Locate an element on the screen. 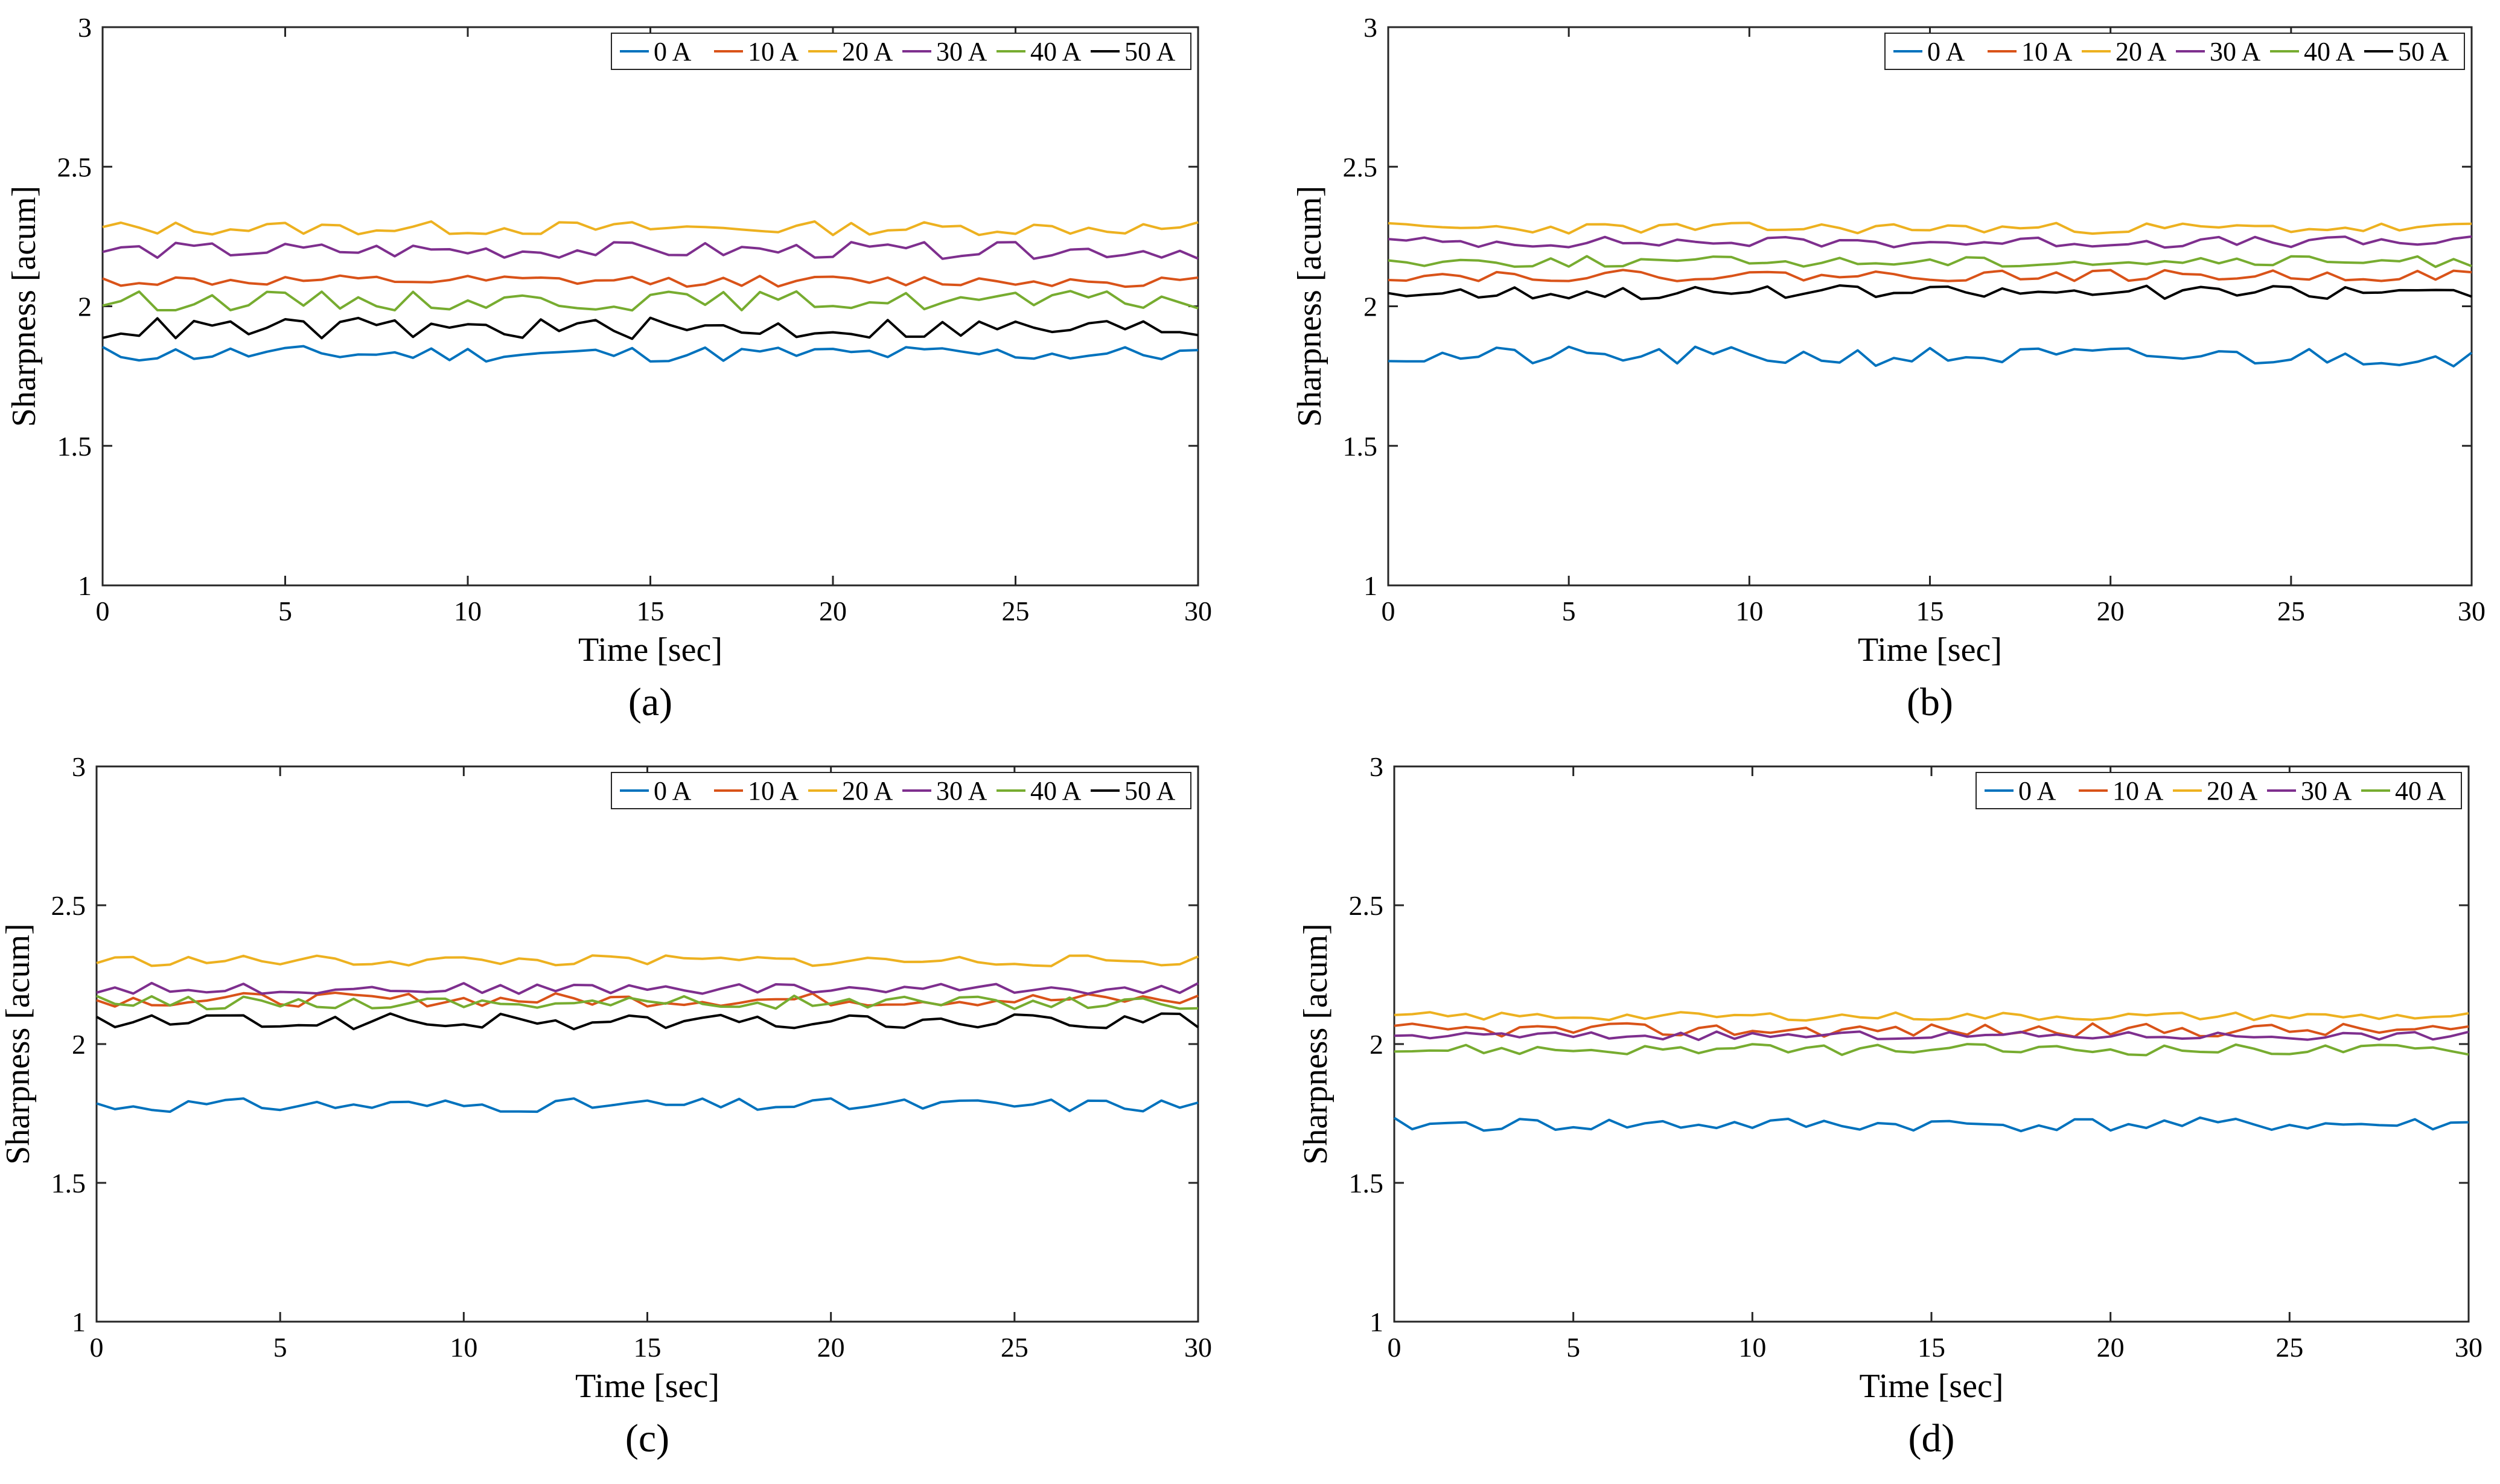 The image size is (2500, 1484). series-line-20a is located at coordinates (650, 229).